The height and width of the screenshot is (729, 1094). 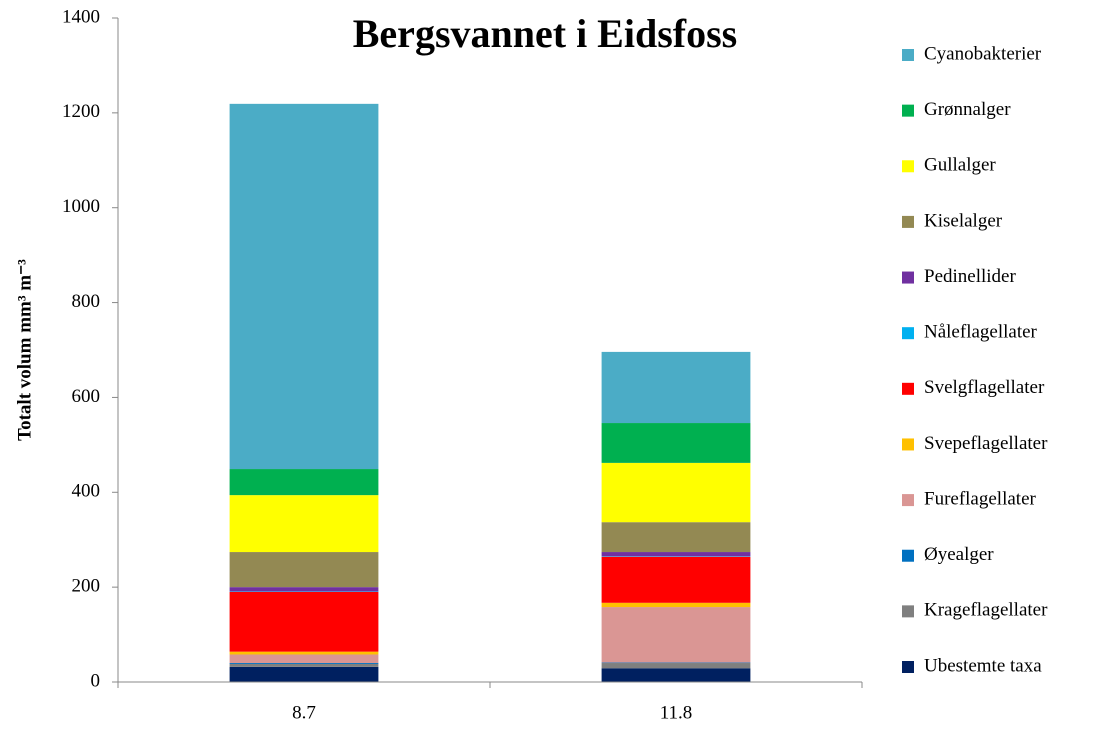 What do you see at coordinates (970, 276) in the screenshot?
I see `legend-label: Pedinellider` at bounding box center [970, 276].